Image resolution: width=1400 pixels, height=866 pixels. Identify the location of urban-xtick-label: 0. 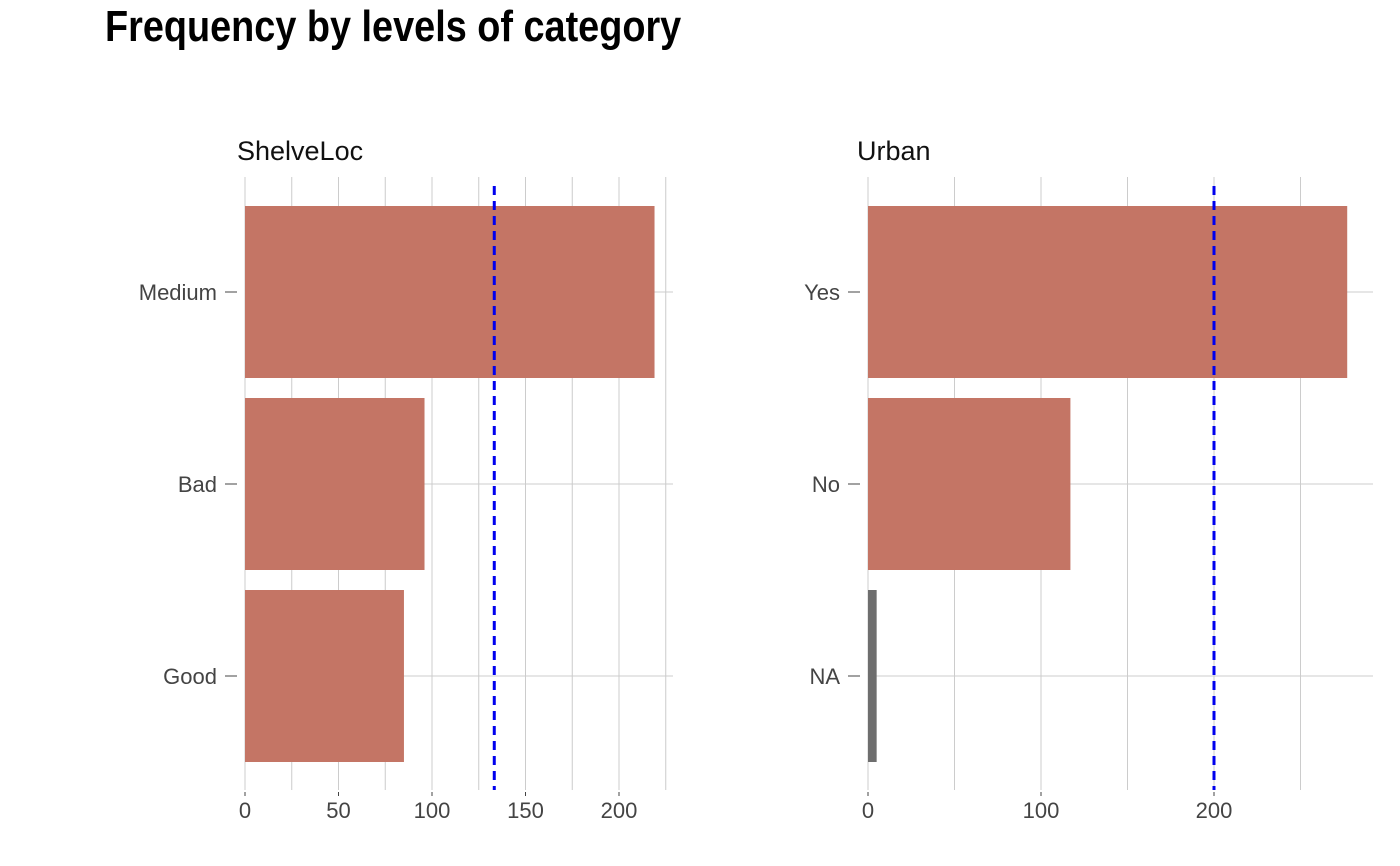
(868, 810).